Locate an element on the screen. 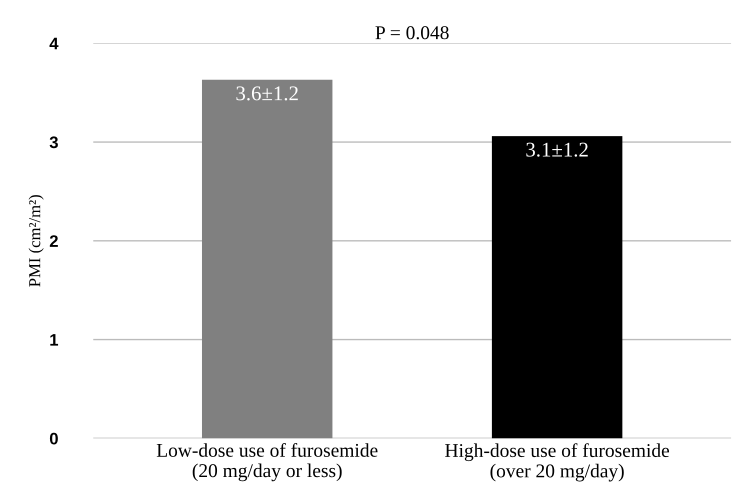 Image resolution: width=746 pixels, height=497 pixels. data-label: 3.6±1.2 is located at coordinates (267, 93).